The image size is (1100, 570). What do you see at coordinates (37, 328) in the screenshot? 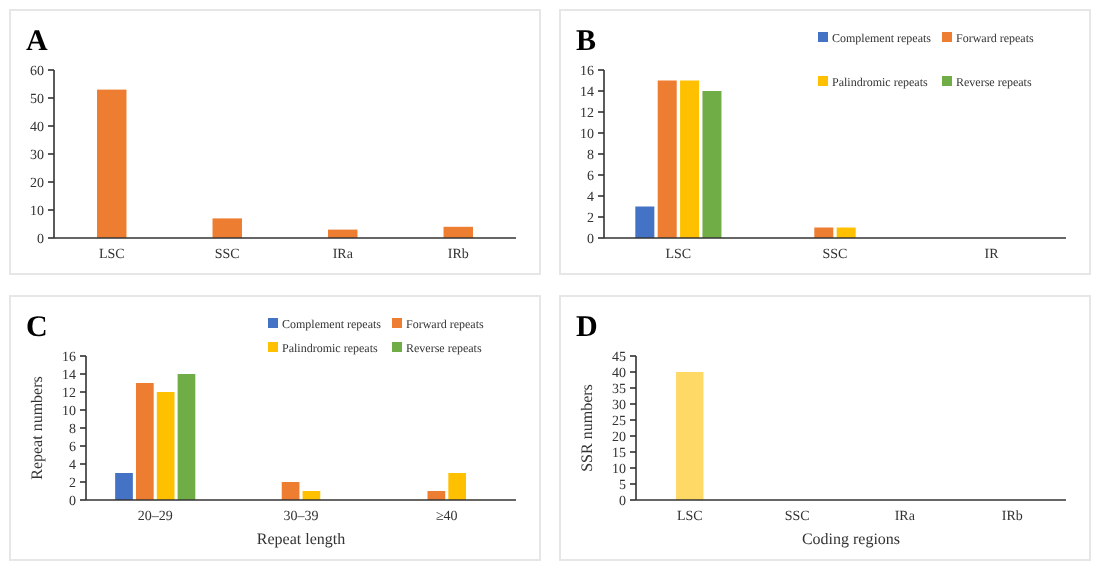
I see `chart-title: C` at bounding box center [37, 328].